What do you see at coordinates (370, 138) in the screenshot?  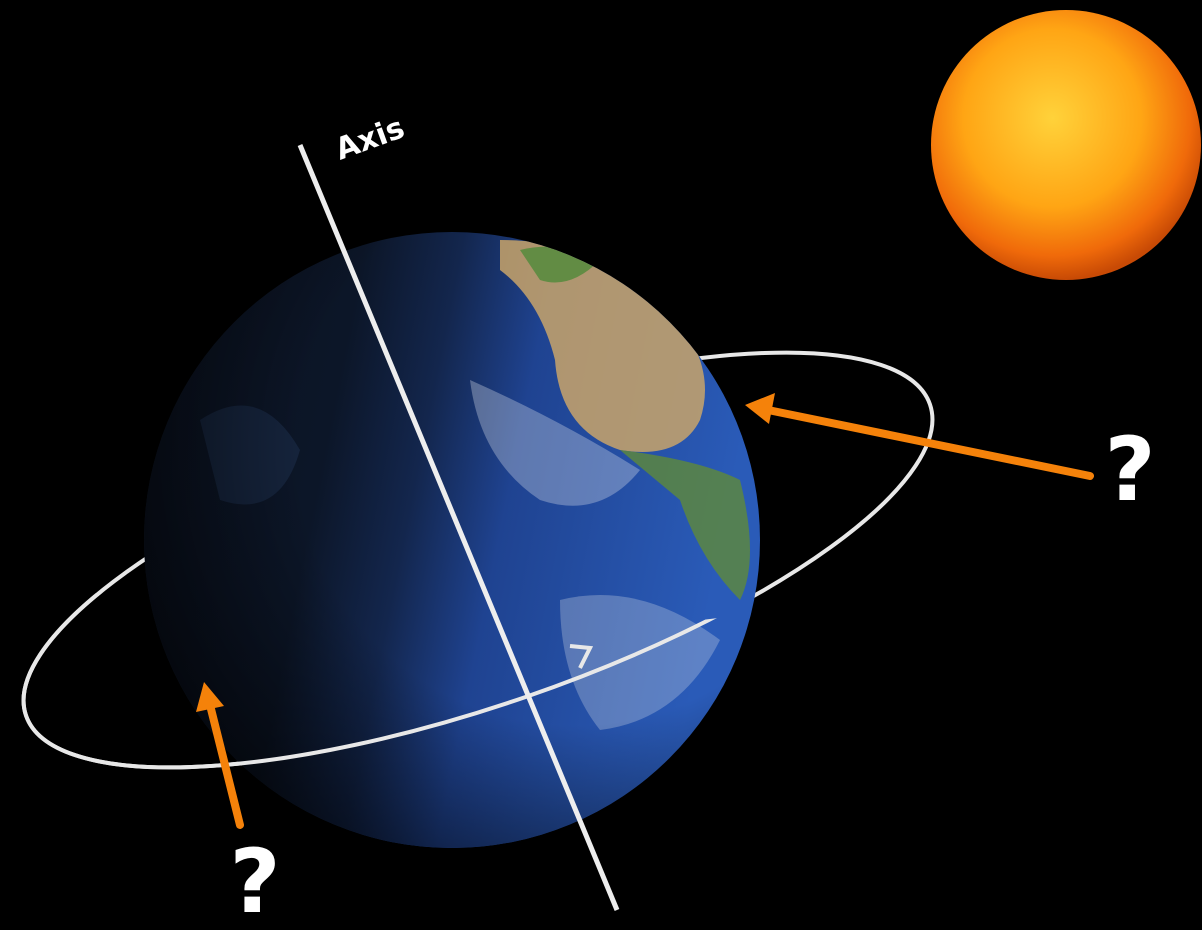 I see `axis-label: Axis` at bounding box center [370, 138].